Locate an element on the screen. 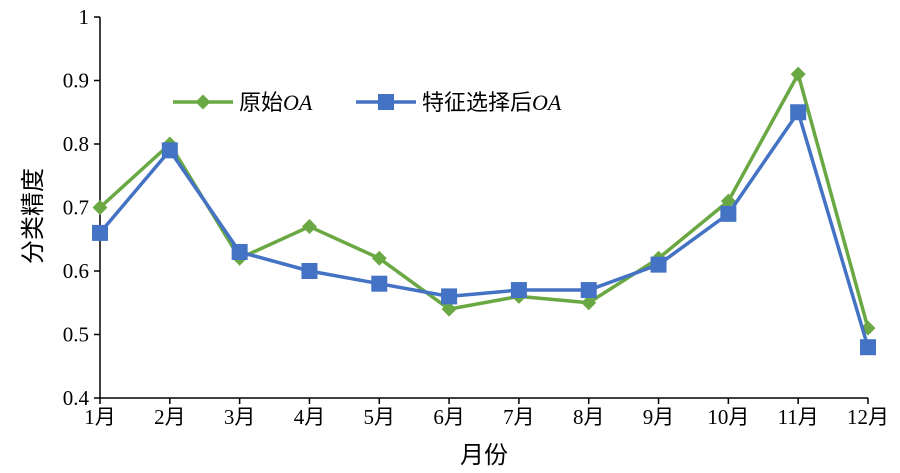  x-tick-label: 4月 is located at coordinates (310, 417).